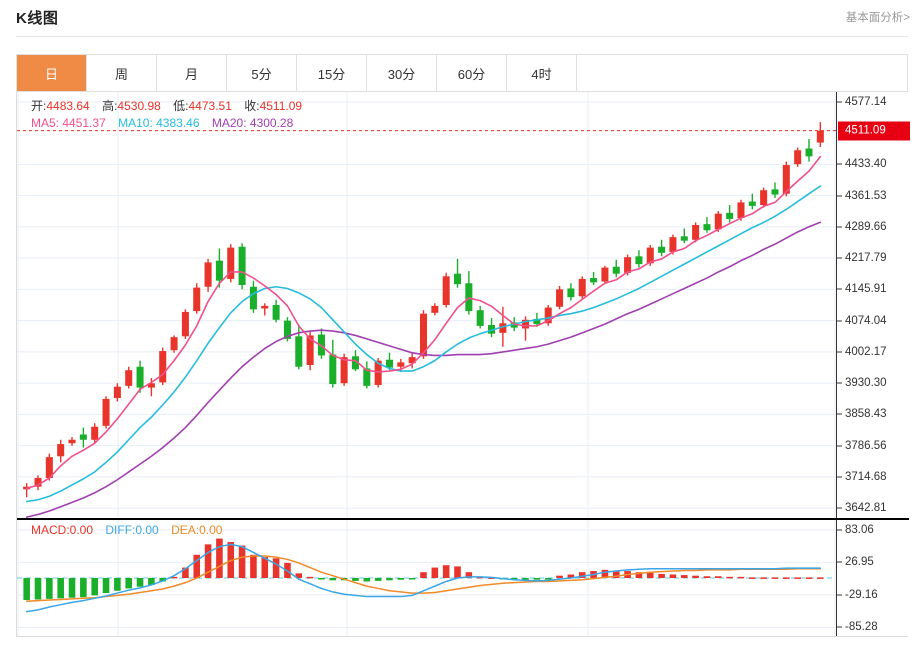 This screenshot has height=649, width=924. I want to click on tab-period-6: 60分, so click(472, 73).